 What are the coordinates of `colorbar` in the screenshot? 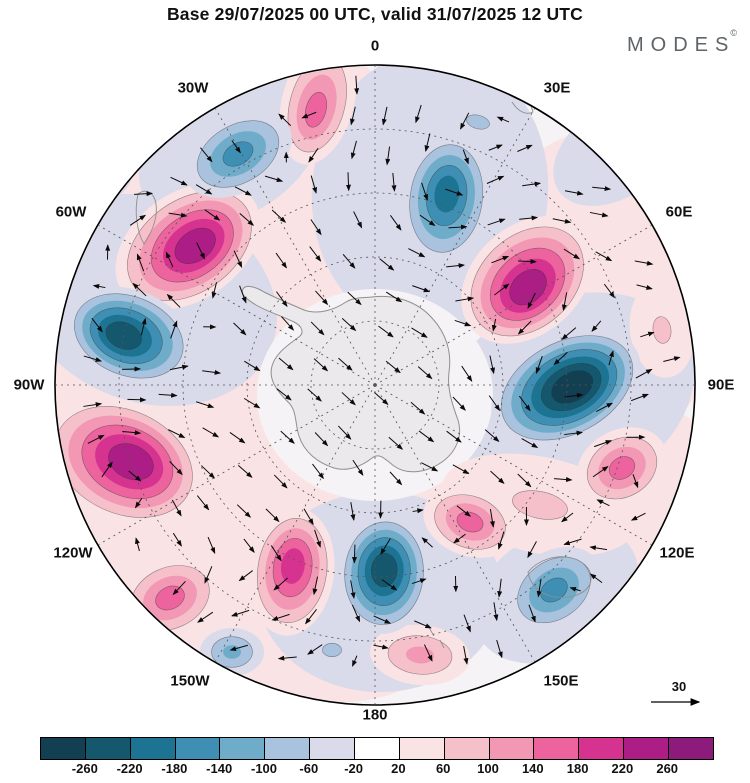 It's located at (377, 748).